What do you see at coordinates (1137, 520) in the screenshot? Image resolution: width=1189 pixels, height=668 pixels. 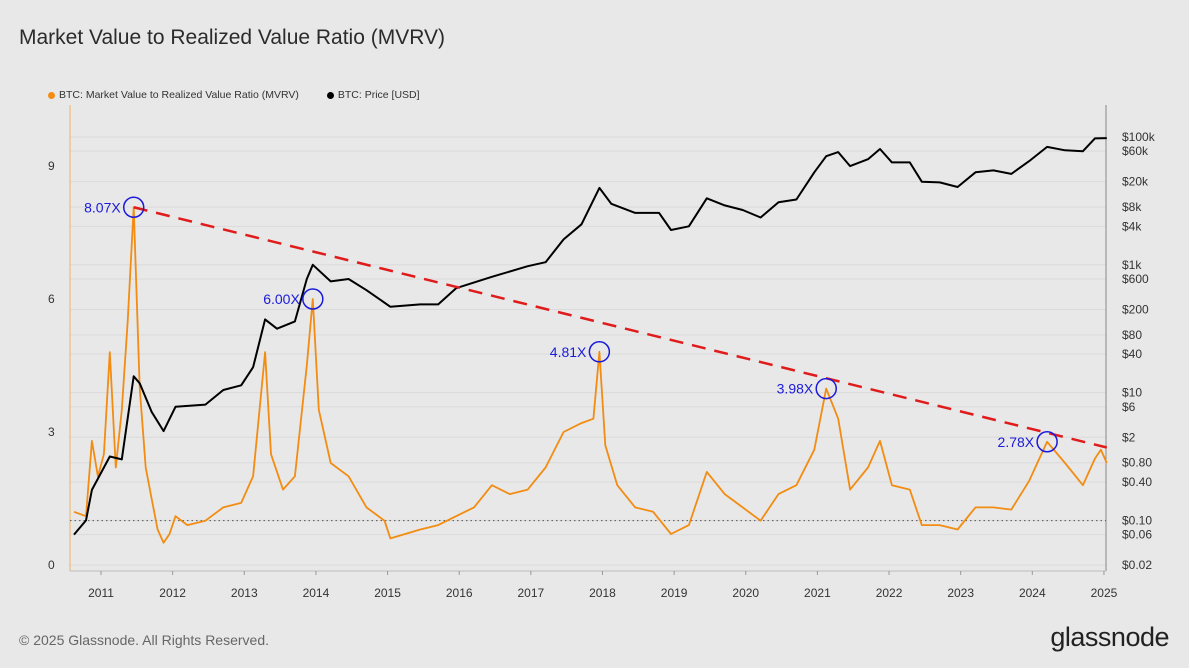 I see `right-axis-tick-label: $0.10` at bounding box center [1137, 520].